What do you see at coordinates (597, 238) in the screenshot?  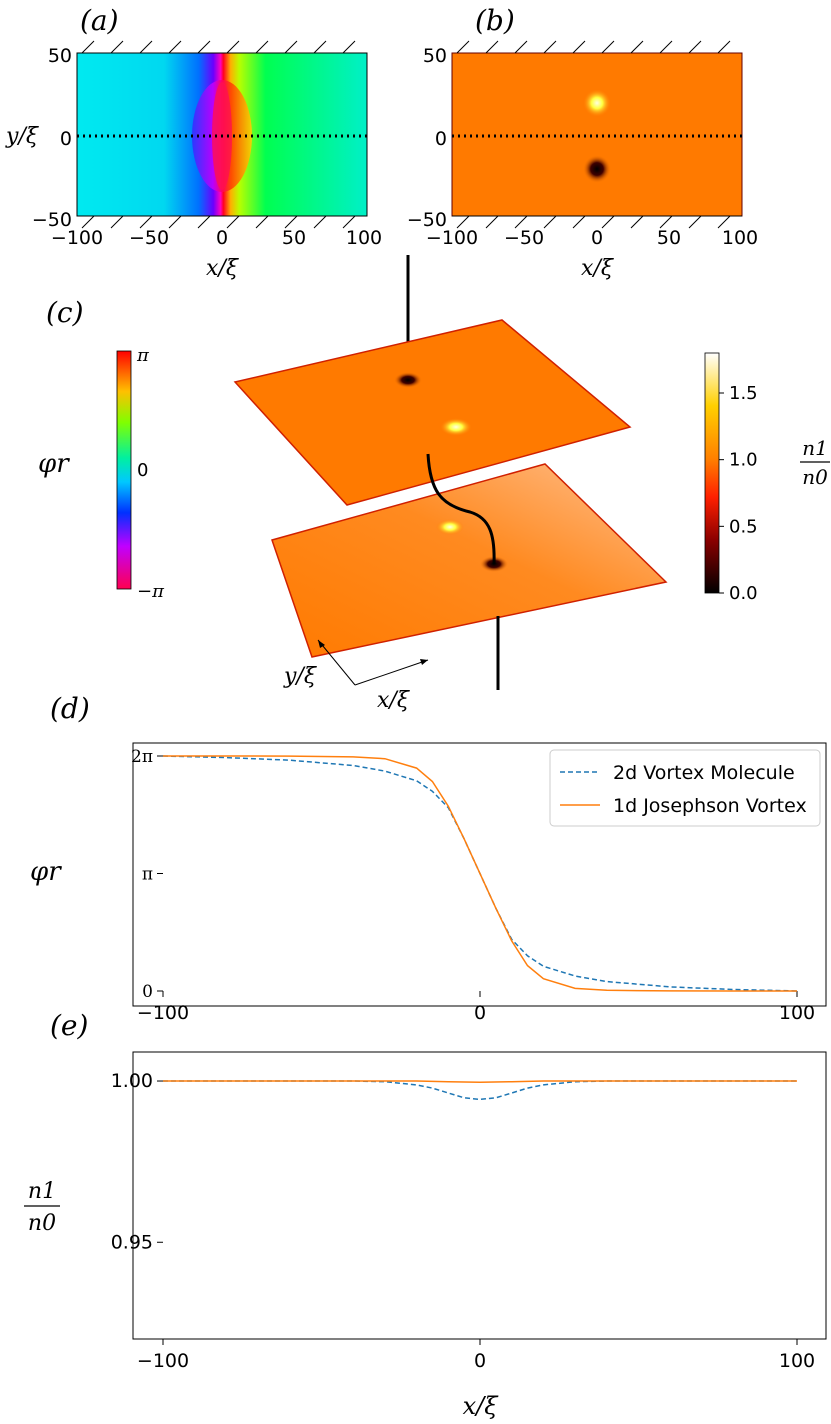 I see `panel-b-xtick: 0` at bounding box center [597, 238].